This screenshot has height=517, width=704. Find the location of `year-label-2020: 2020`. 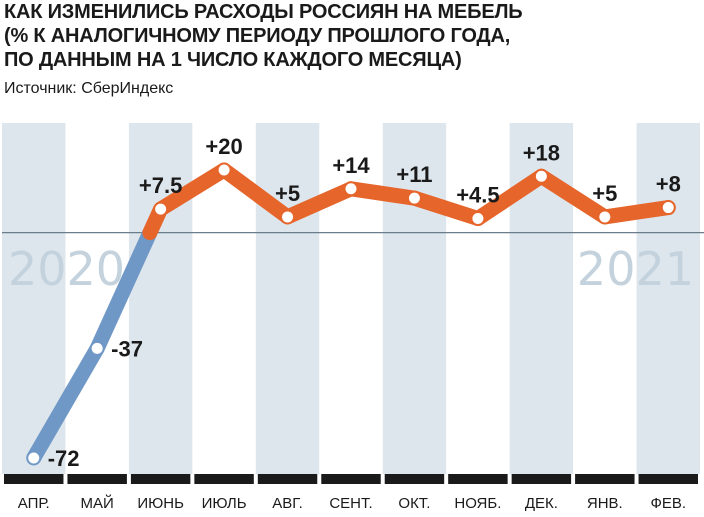

year-label-2020: 2020 is located at coordinates (66, 269).